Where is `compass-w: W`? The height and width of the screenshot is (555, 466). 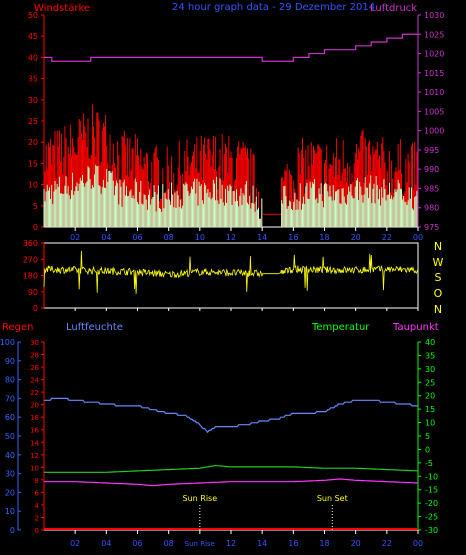 compass-w: W is located at coordinates (438, 262).